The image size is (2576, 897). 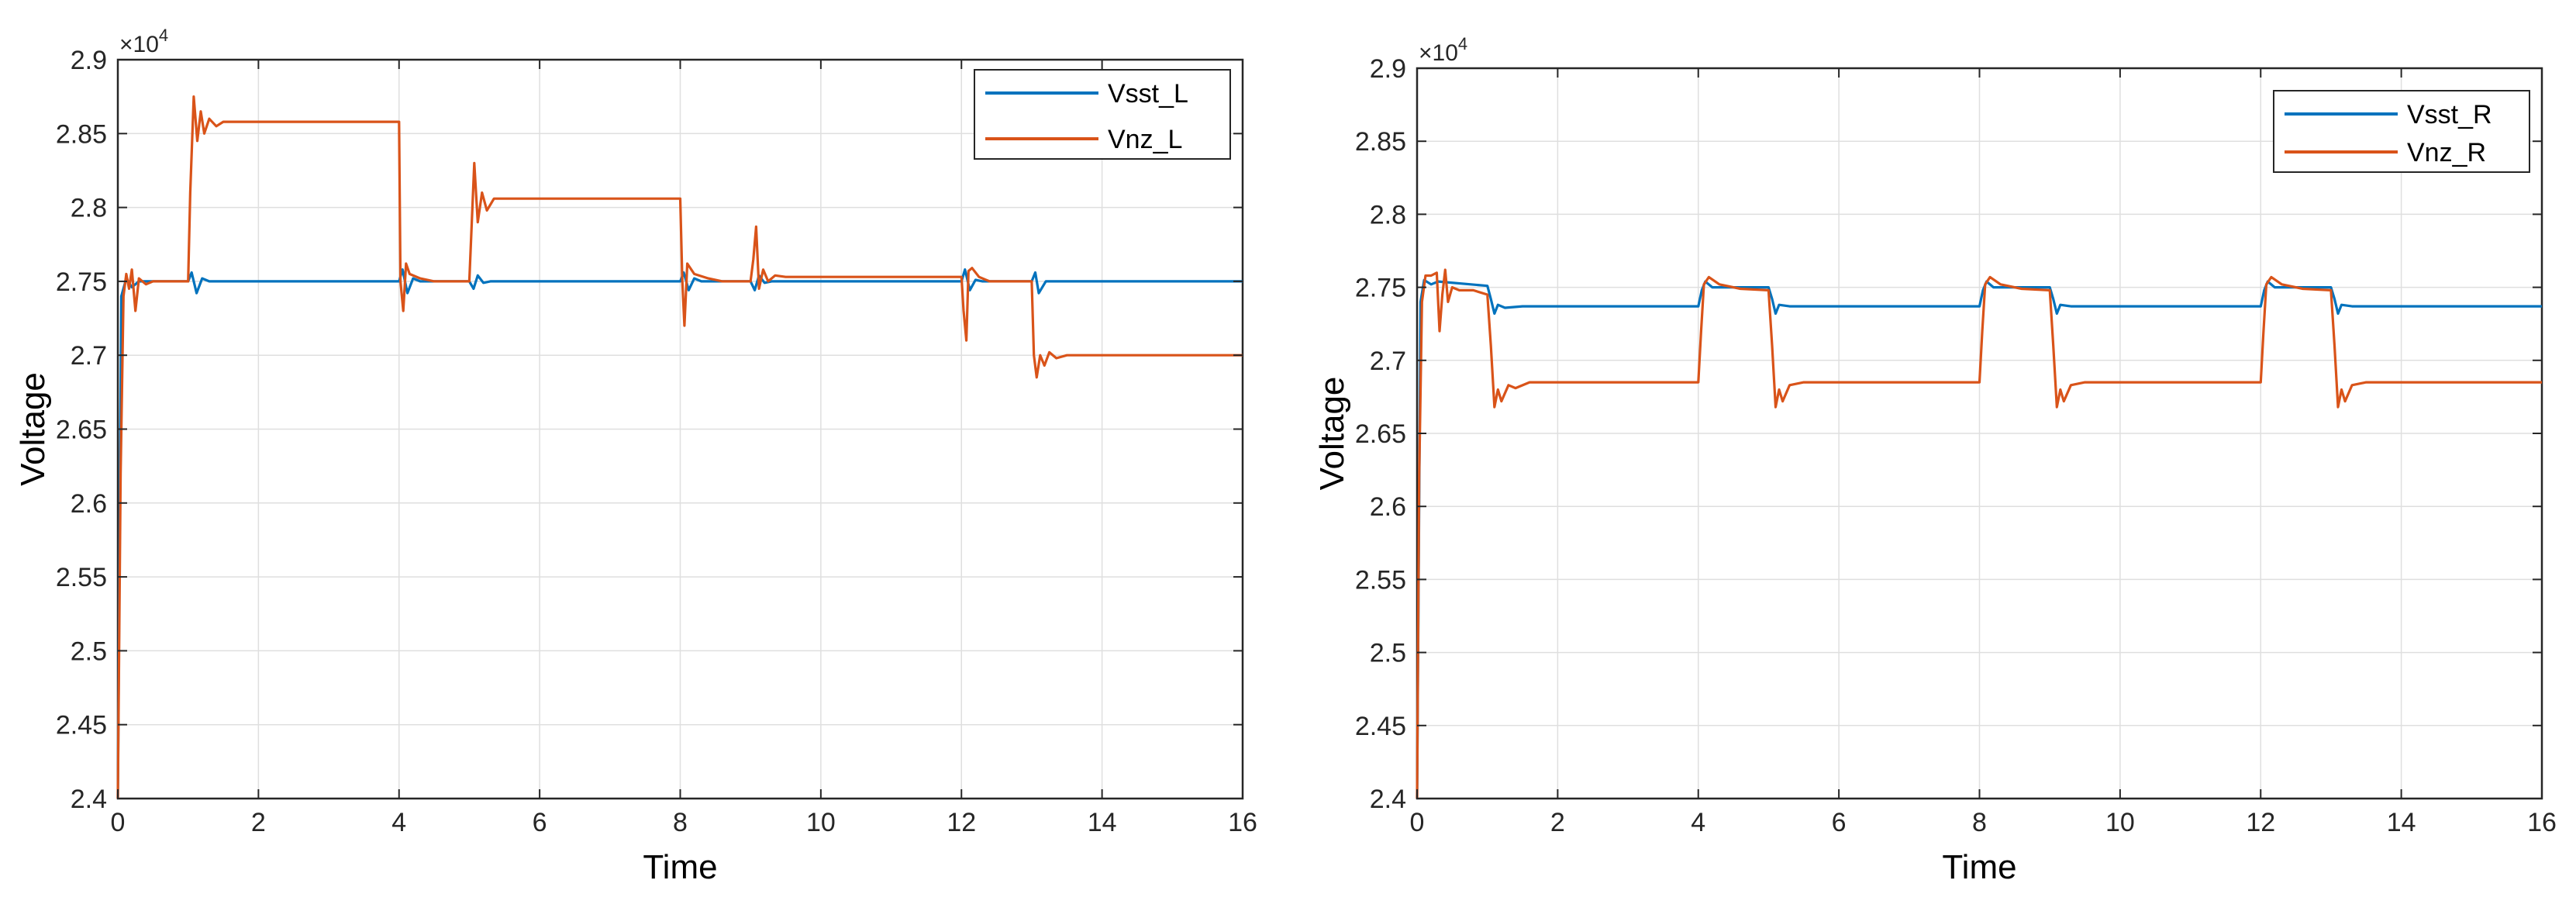 I want to click on chart-left-x-tick-label-6: 12, so click(x=961, y=822).